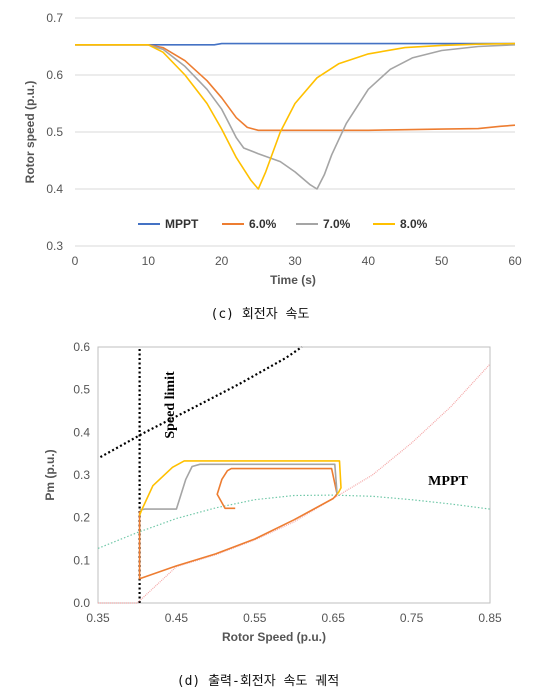 Image resolution: width=535 pixels, height=696 pixels. Describe the element at coordinates (295, 261) in the screenshot. I see `x-tick-label: 30` at that location.